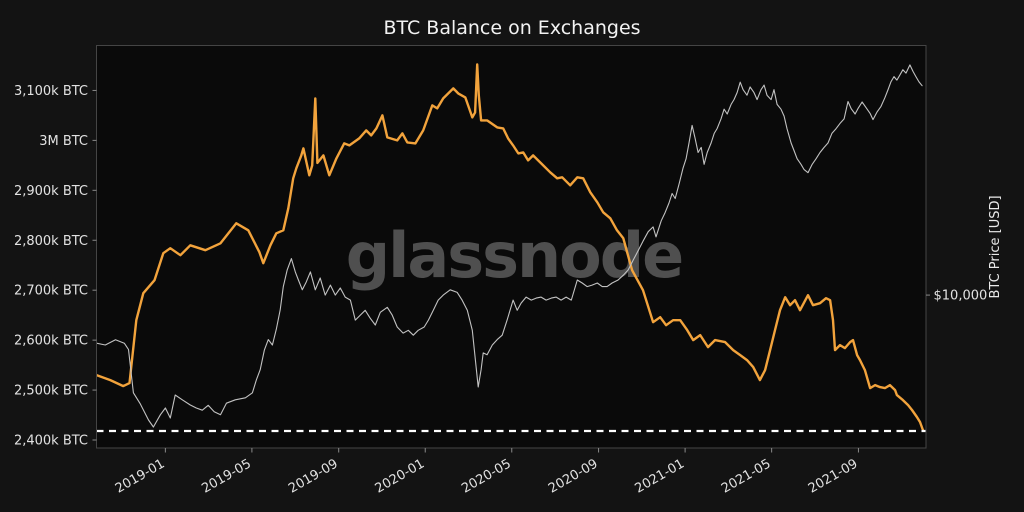 This screenshot has height=512, width=1024. Describe the element at coordinates (51, 191) in the screenshot. I see `y-left-tick-label: 2,900k BTC` at that location.